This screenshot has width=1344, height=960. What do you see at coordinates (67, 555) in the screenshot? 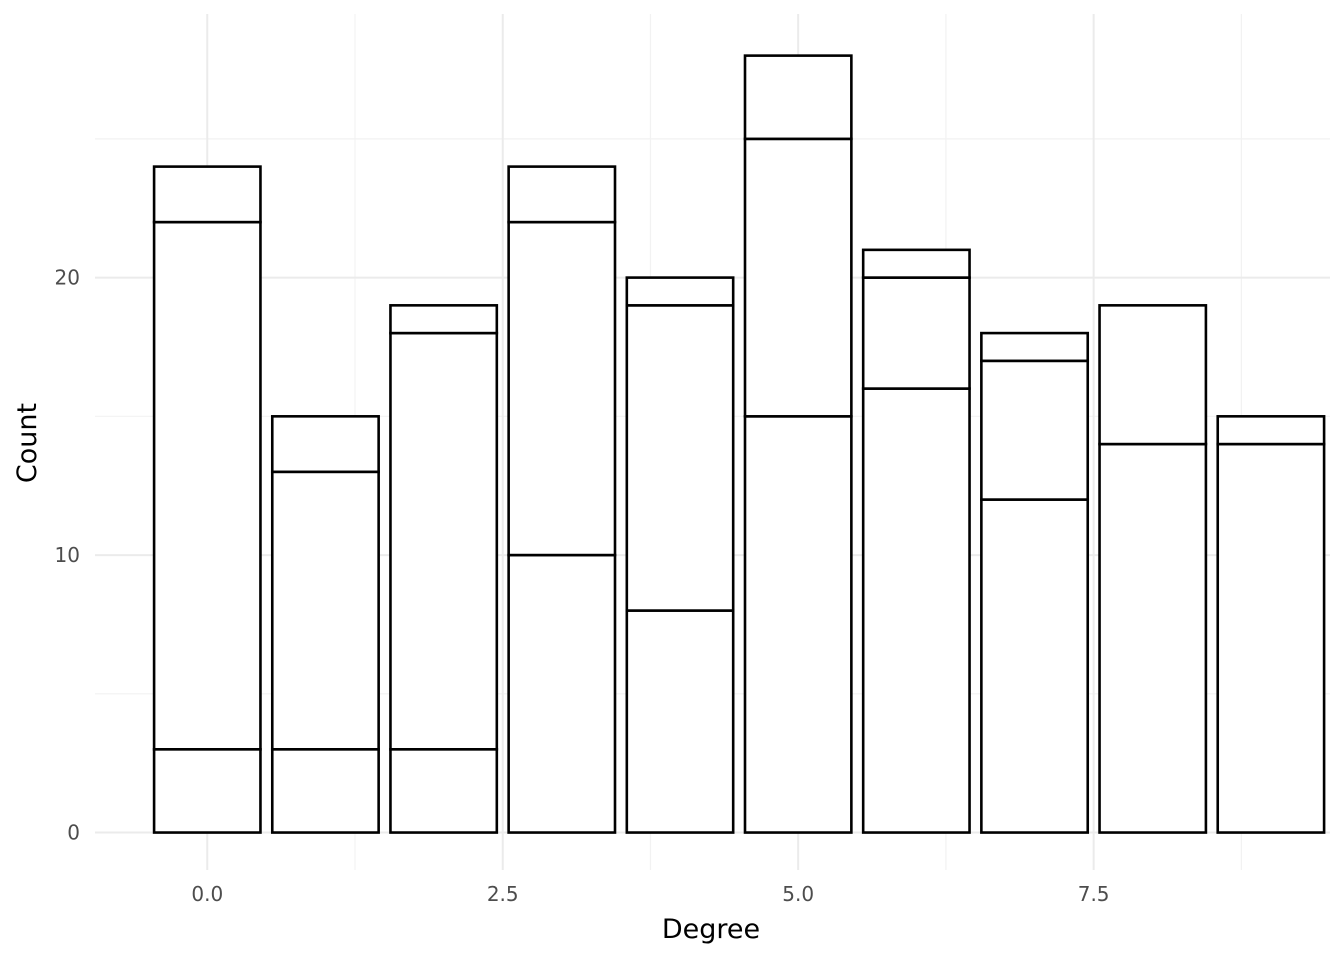
I see `y-tick-label: 10` at bounding box center [67, 555].